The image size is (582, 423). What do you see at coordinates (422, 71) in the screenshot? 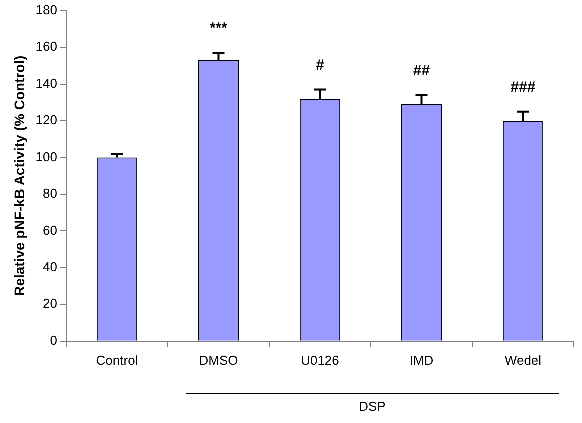
I see `annotation: ##` at bounding box center [422, 71].